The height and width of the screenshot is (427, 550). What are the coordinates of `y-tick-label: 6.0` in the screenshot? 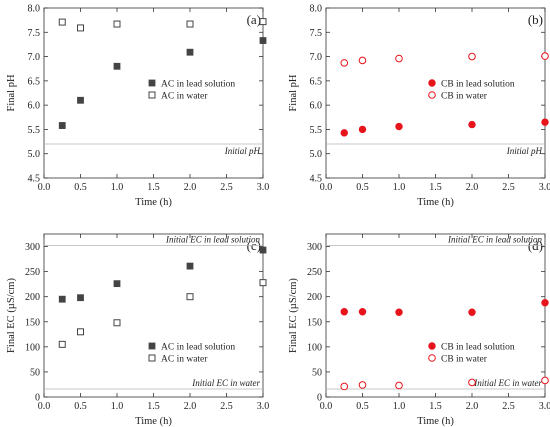 It's located at (316, 106).